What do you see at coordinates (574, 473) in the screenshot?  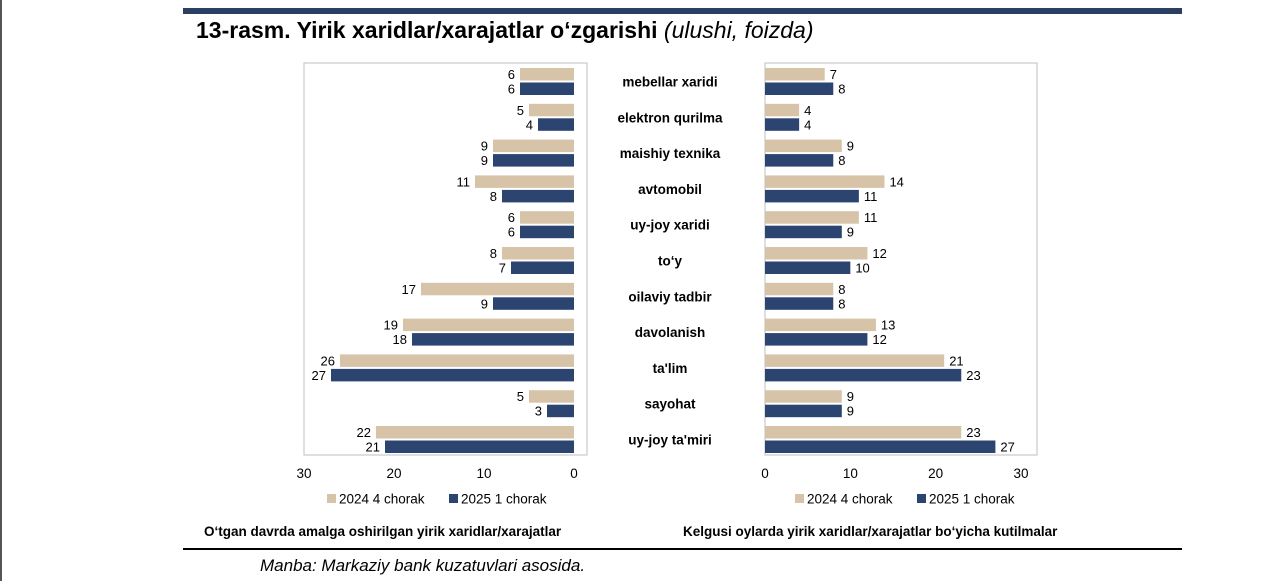 I see `left-tick-label: 0` at bounding box center [574, 473].